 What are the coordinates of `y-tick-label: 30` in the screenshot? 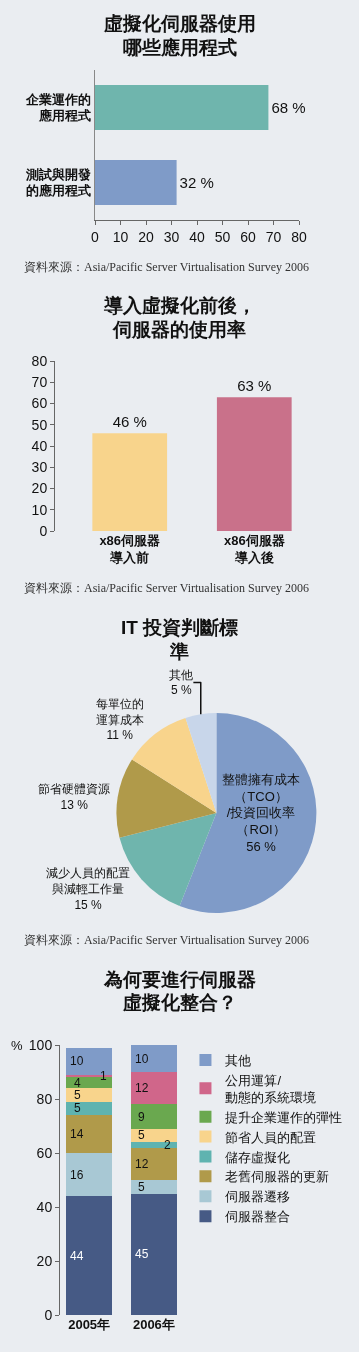 It's located at (39, 467).